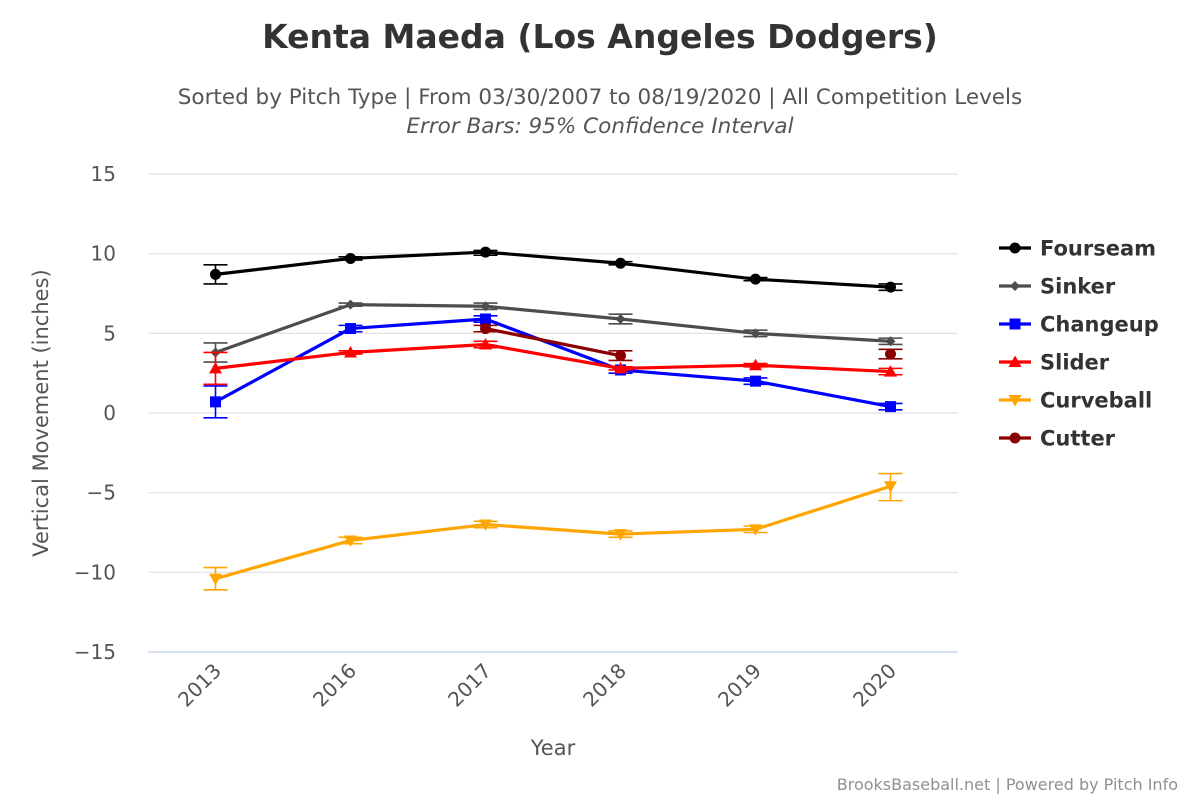 This screenshot has height=800, width=1200. What do you see at coordinates (604, 685) in the screenshot?
I see `x-tick-label: 2018` at bounding box center [604, 685].